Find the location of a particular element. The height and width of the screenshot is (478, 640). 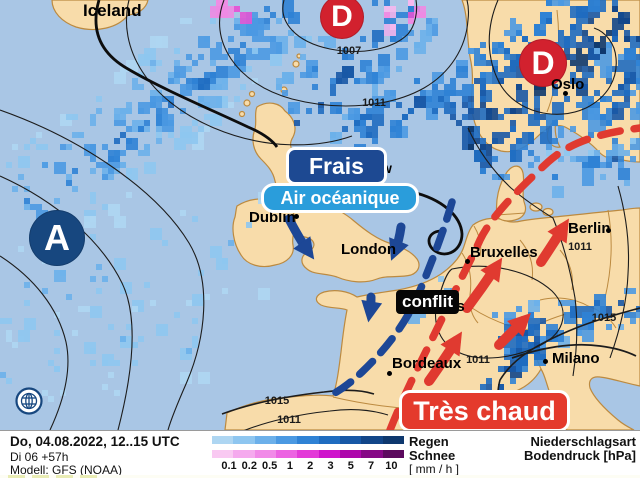

annotation-conflit: conflit is located at coordinates (427, 302).